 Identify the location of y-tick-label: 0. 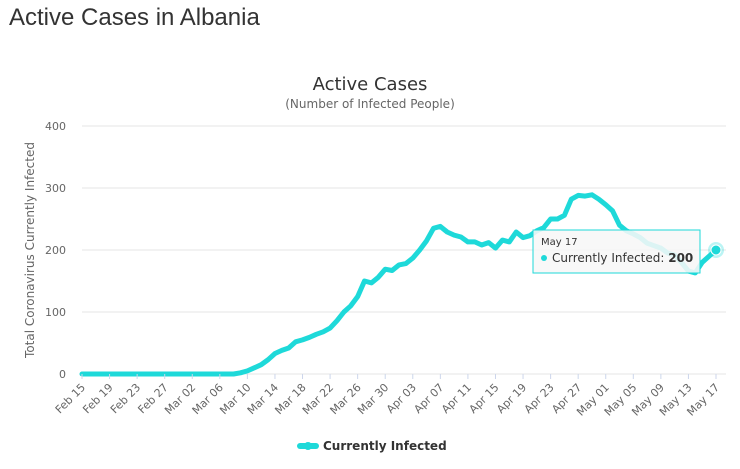
(62, 374).